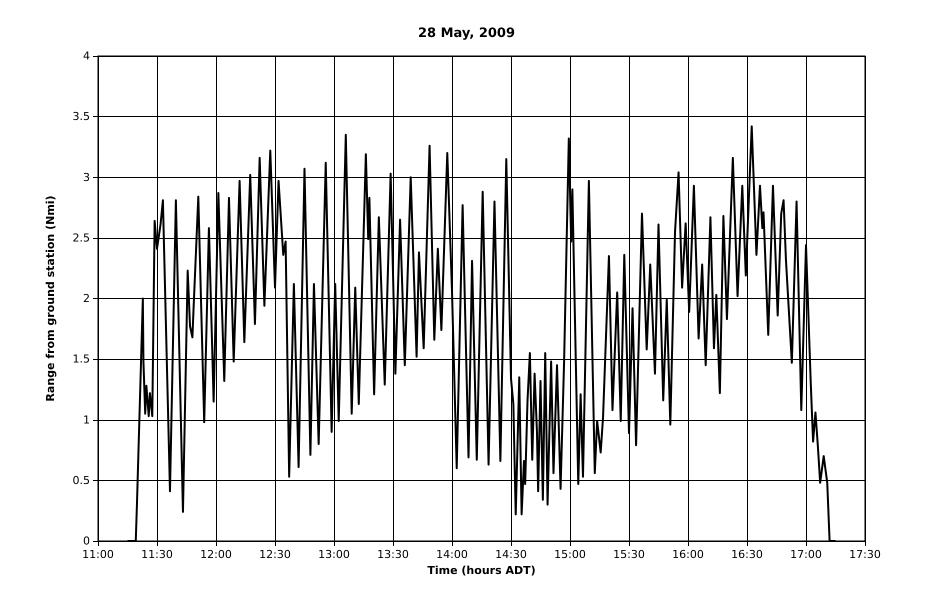 This screenshot has width=933, height=611. I want to click on x-tick-label: 16:30, so click(747, 554).